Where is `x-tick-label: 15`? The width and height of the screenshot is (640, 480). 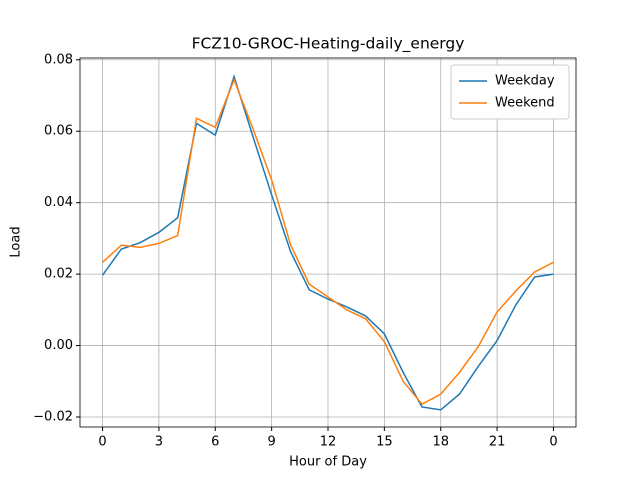
x-tick-label: 15 is located at coordinates (384, 442).